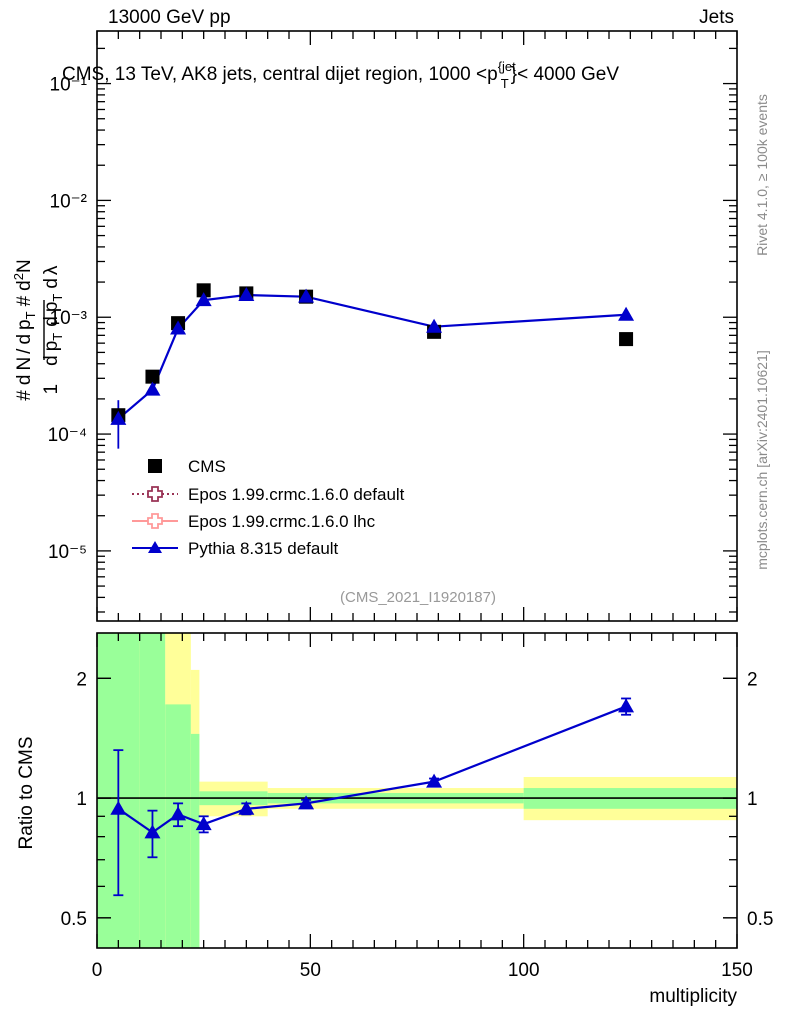 The image size is (786, 1024). Describe the element at coordinates (69, 201) in the screenshot. I see `main-y-tick-label: 10⁻²` at that location.